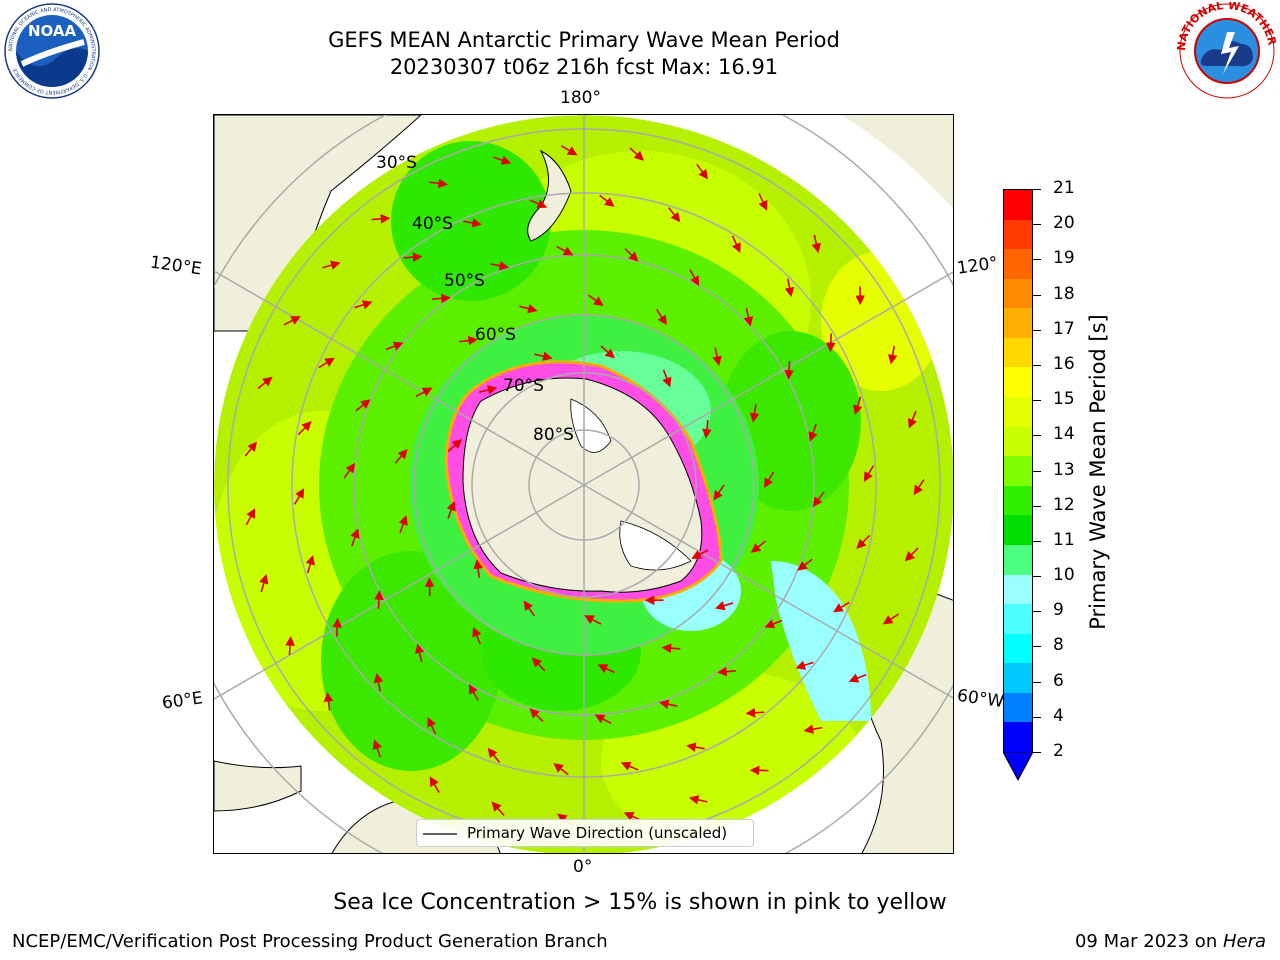 This screenshot has width=1280, height=960. I want to click on colorbar-tick-label: 9, so click(1058, 610).